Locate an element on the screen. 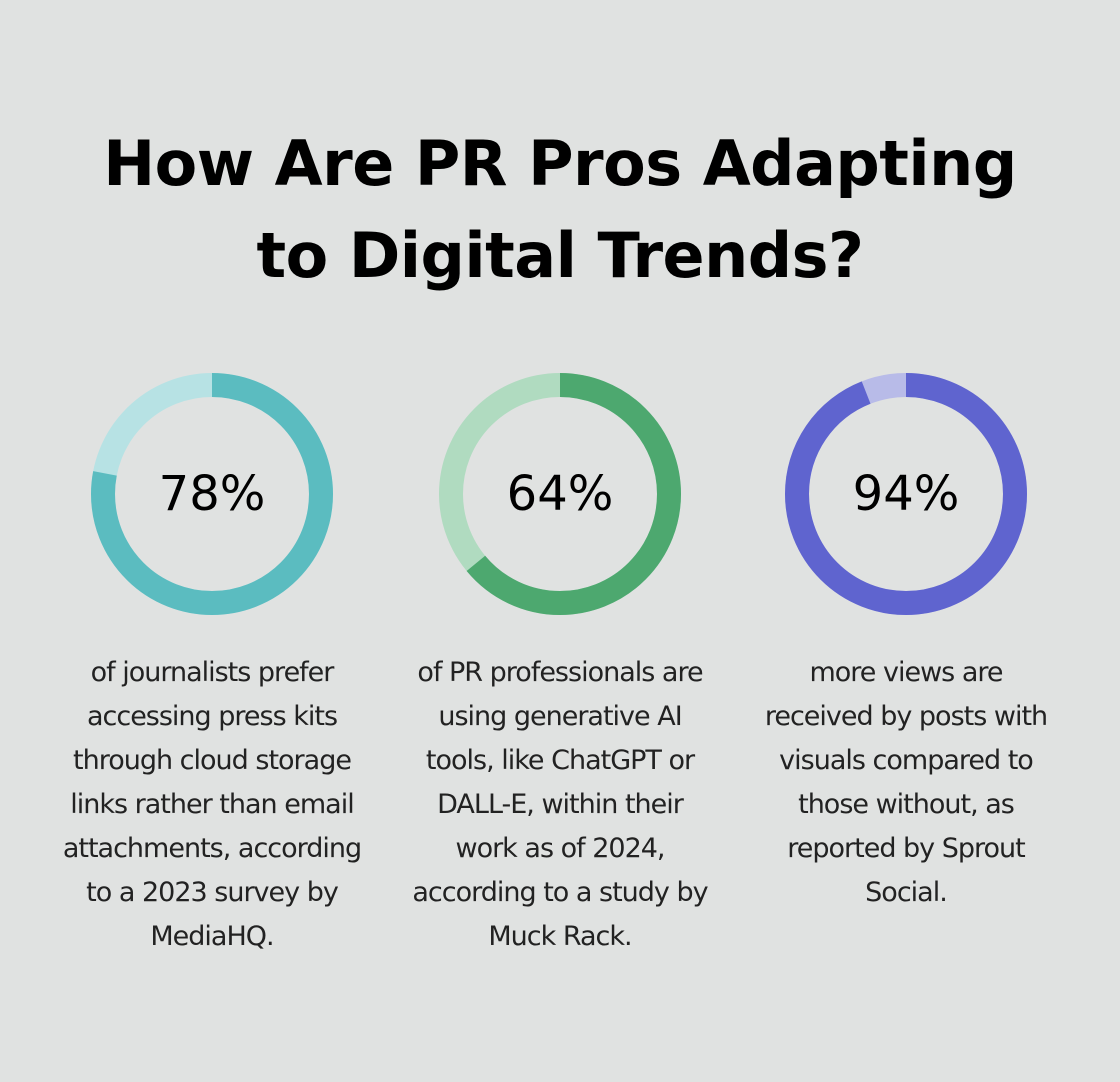 This screenshot has height=1082, width=1120. donut-chart: 64% is located at coordinates (560, 494).